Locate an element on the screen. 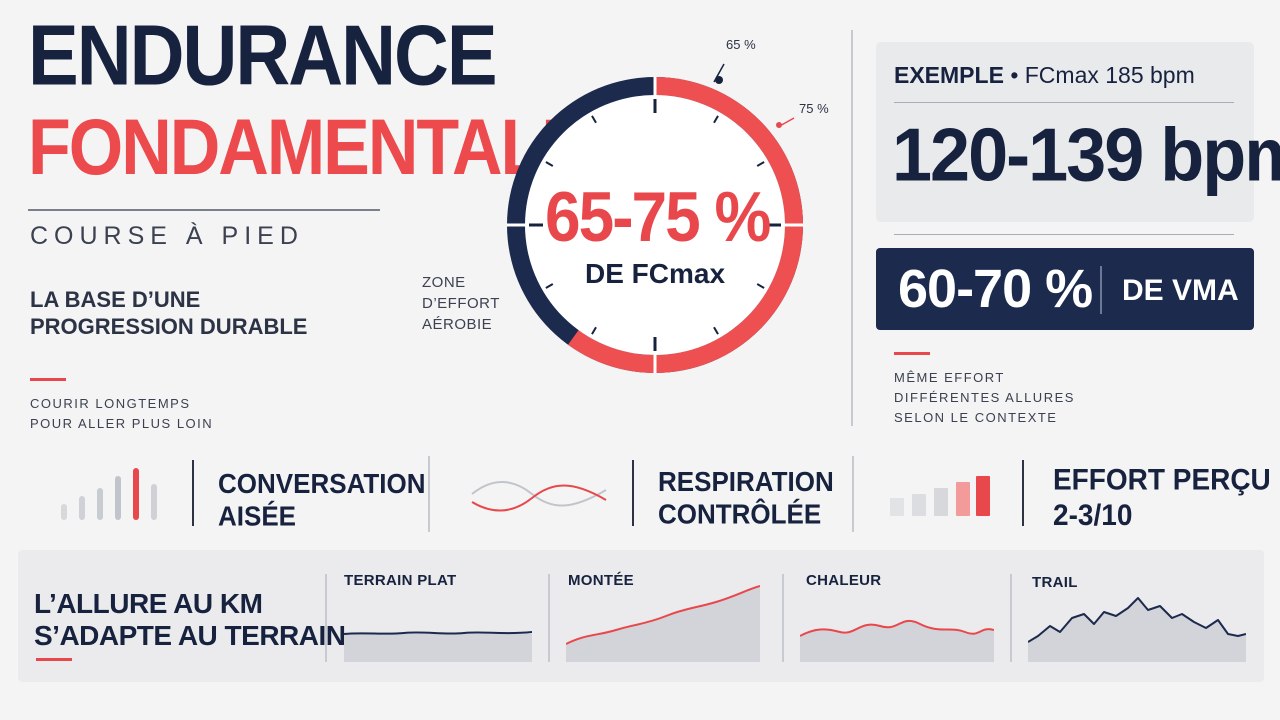  zone-label-line3: AÉROBIE is located at coordinates (457, 324).